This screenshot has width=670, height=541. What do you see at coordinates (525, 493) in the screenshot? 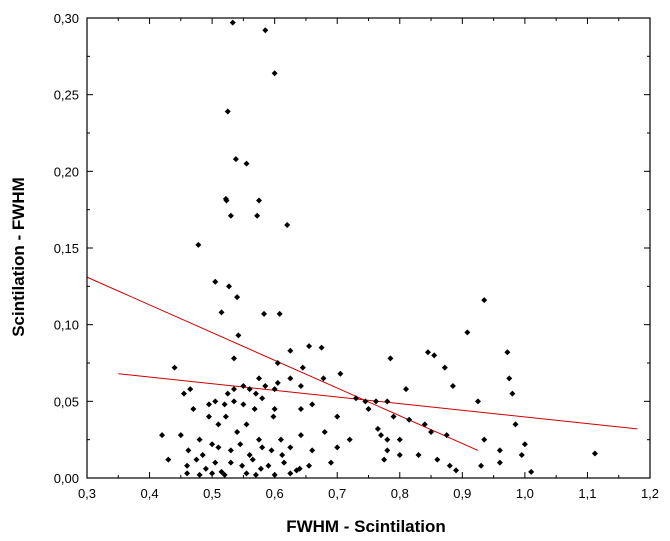
I see `x-tick-label: 1,0` at bounding box center [525, 493].